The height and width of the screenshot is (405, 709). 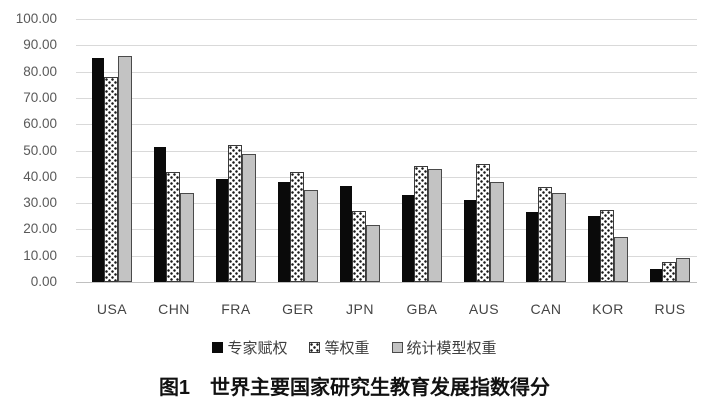 I want to click on legend: 专家赋权 等权重 统计模型权重, so click(x=354, y=347).